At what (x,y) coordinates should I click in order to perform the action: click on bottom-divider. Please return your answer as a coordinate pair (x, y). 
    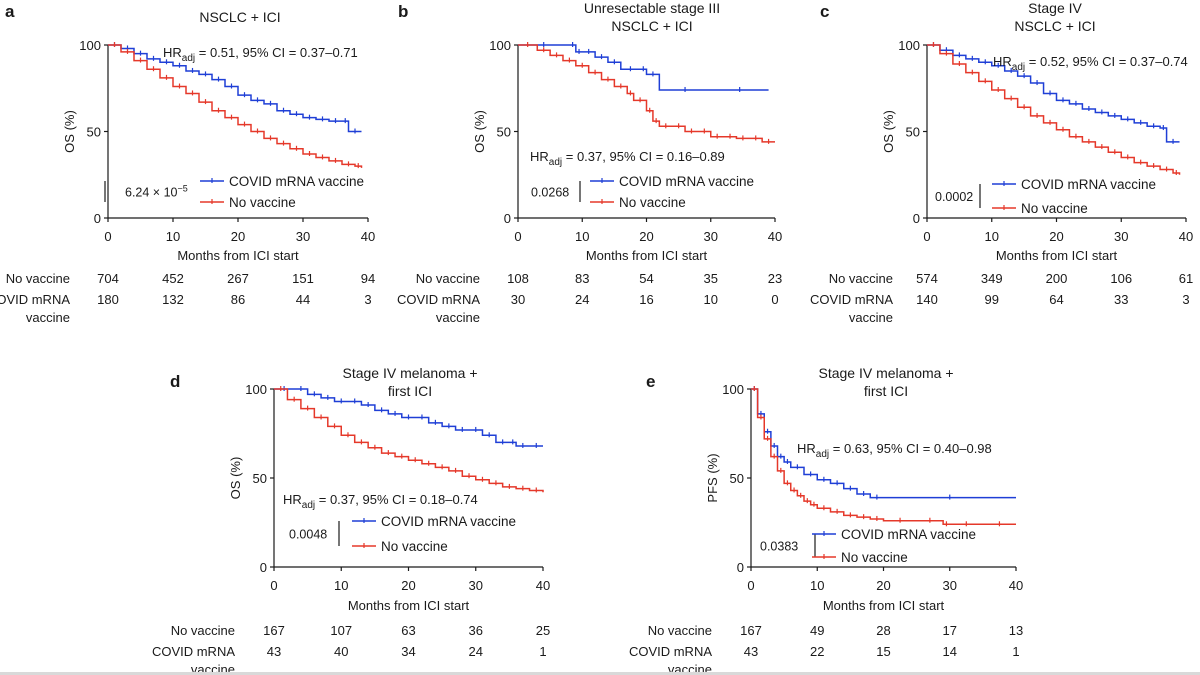
    Looking at the image, I should click on (600, 673).